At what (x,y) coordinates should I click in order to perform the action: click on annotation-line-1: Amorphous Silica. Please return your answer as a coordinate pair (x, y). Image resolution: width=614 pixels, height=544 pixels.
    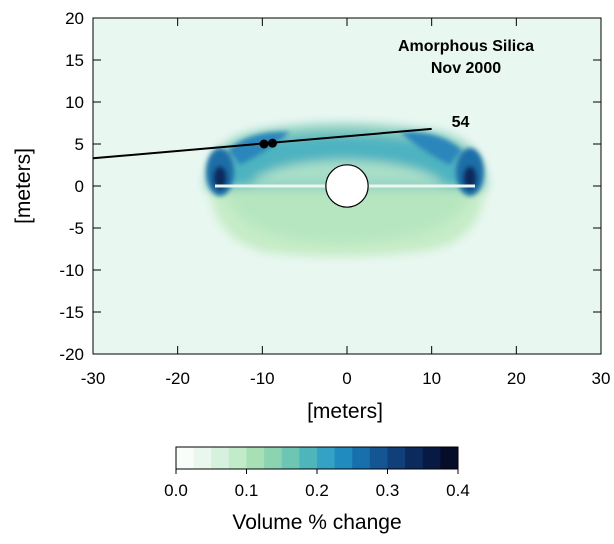
    Looking at the image, I should click on (466, 46).